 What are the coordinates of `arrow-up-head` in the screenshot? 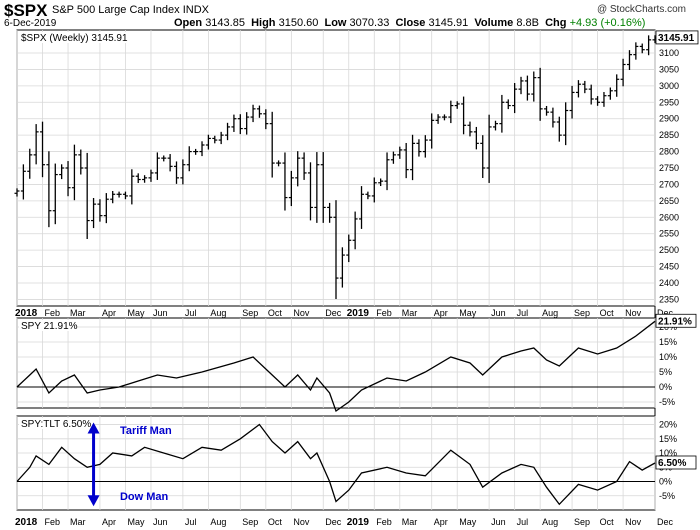 It's located at (93, 428).